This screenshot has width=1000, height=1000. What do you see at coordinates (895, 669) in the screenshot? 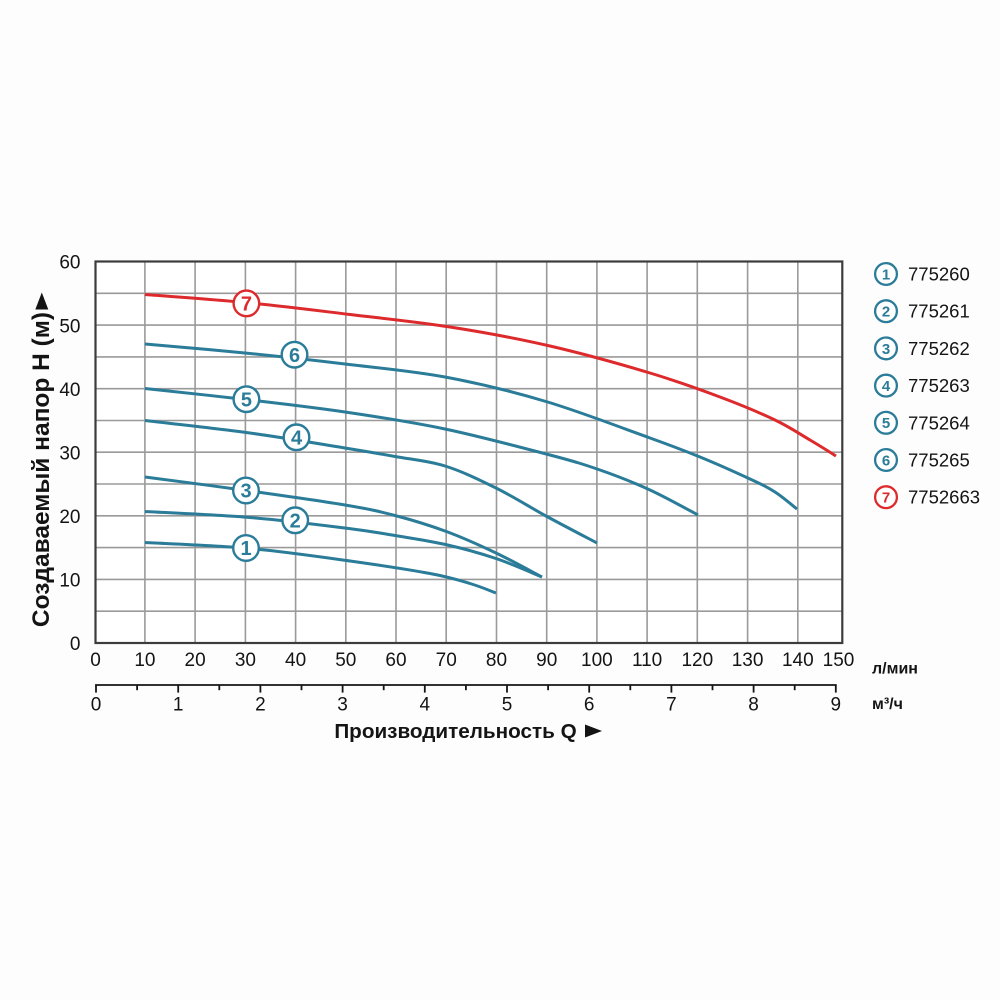
I see `svg-text: л/мин` at bounding box center [895, 669].